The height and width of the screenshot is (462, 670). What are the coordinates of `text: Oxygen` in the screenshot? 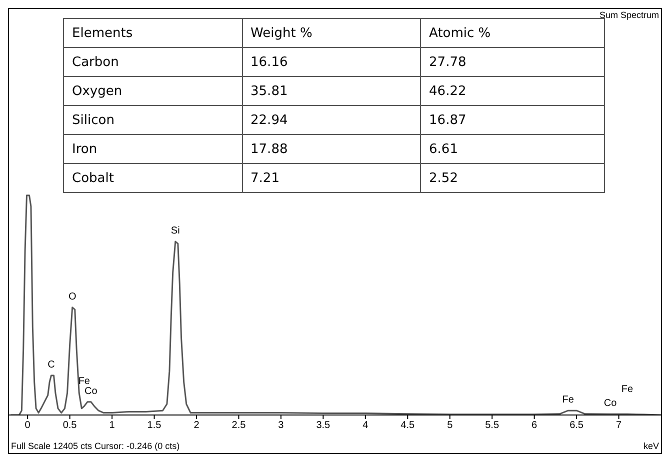 It's located at (153, 91).